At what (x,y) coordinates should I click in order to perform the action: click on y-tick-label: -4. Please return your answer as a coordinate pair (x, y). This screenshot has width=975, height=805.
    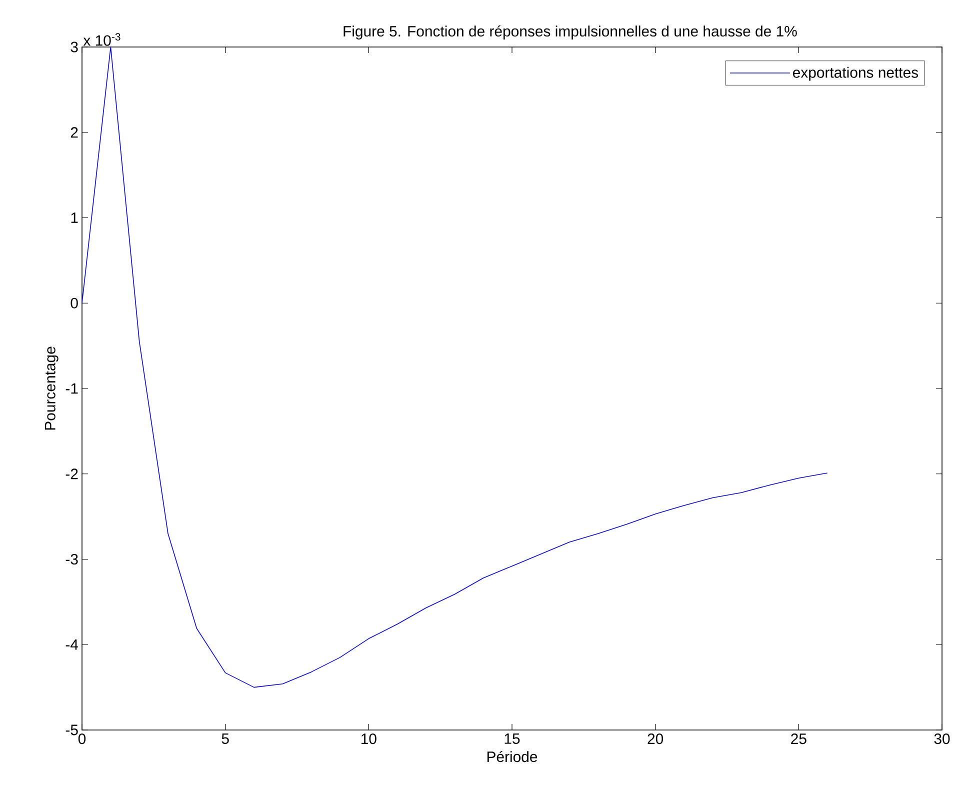
    Looking at the image, I should click on (72, 644).